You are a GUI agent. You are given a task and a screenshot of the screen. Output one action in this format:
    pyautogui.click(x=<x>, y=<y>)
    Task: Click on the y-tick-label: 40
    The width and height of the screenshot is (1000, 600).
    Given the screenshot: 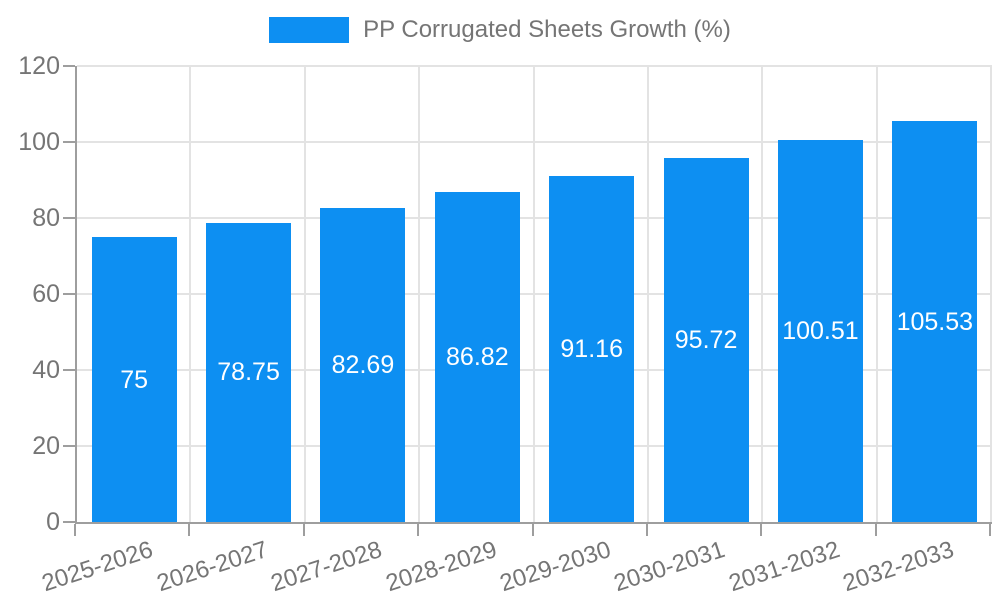 What is the action you would take?
    pyautogui.click(x=46, y=370)
    